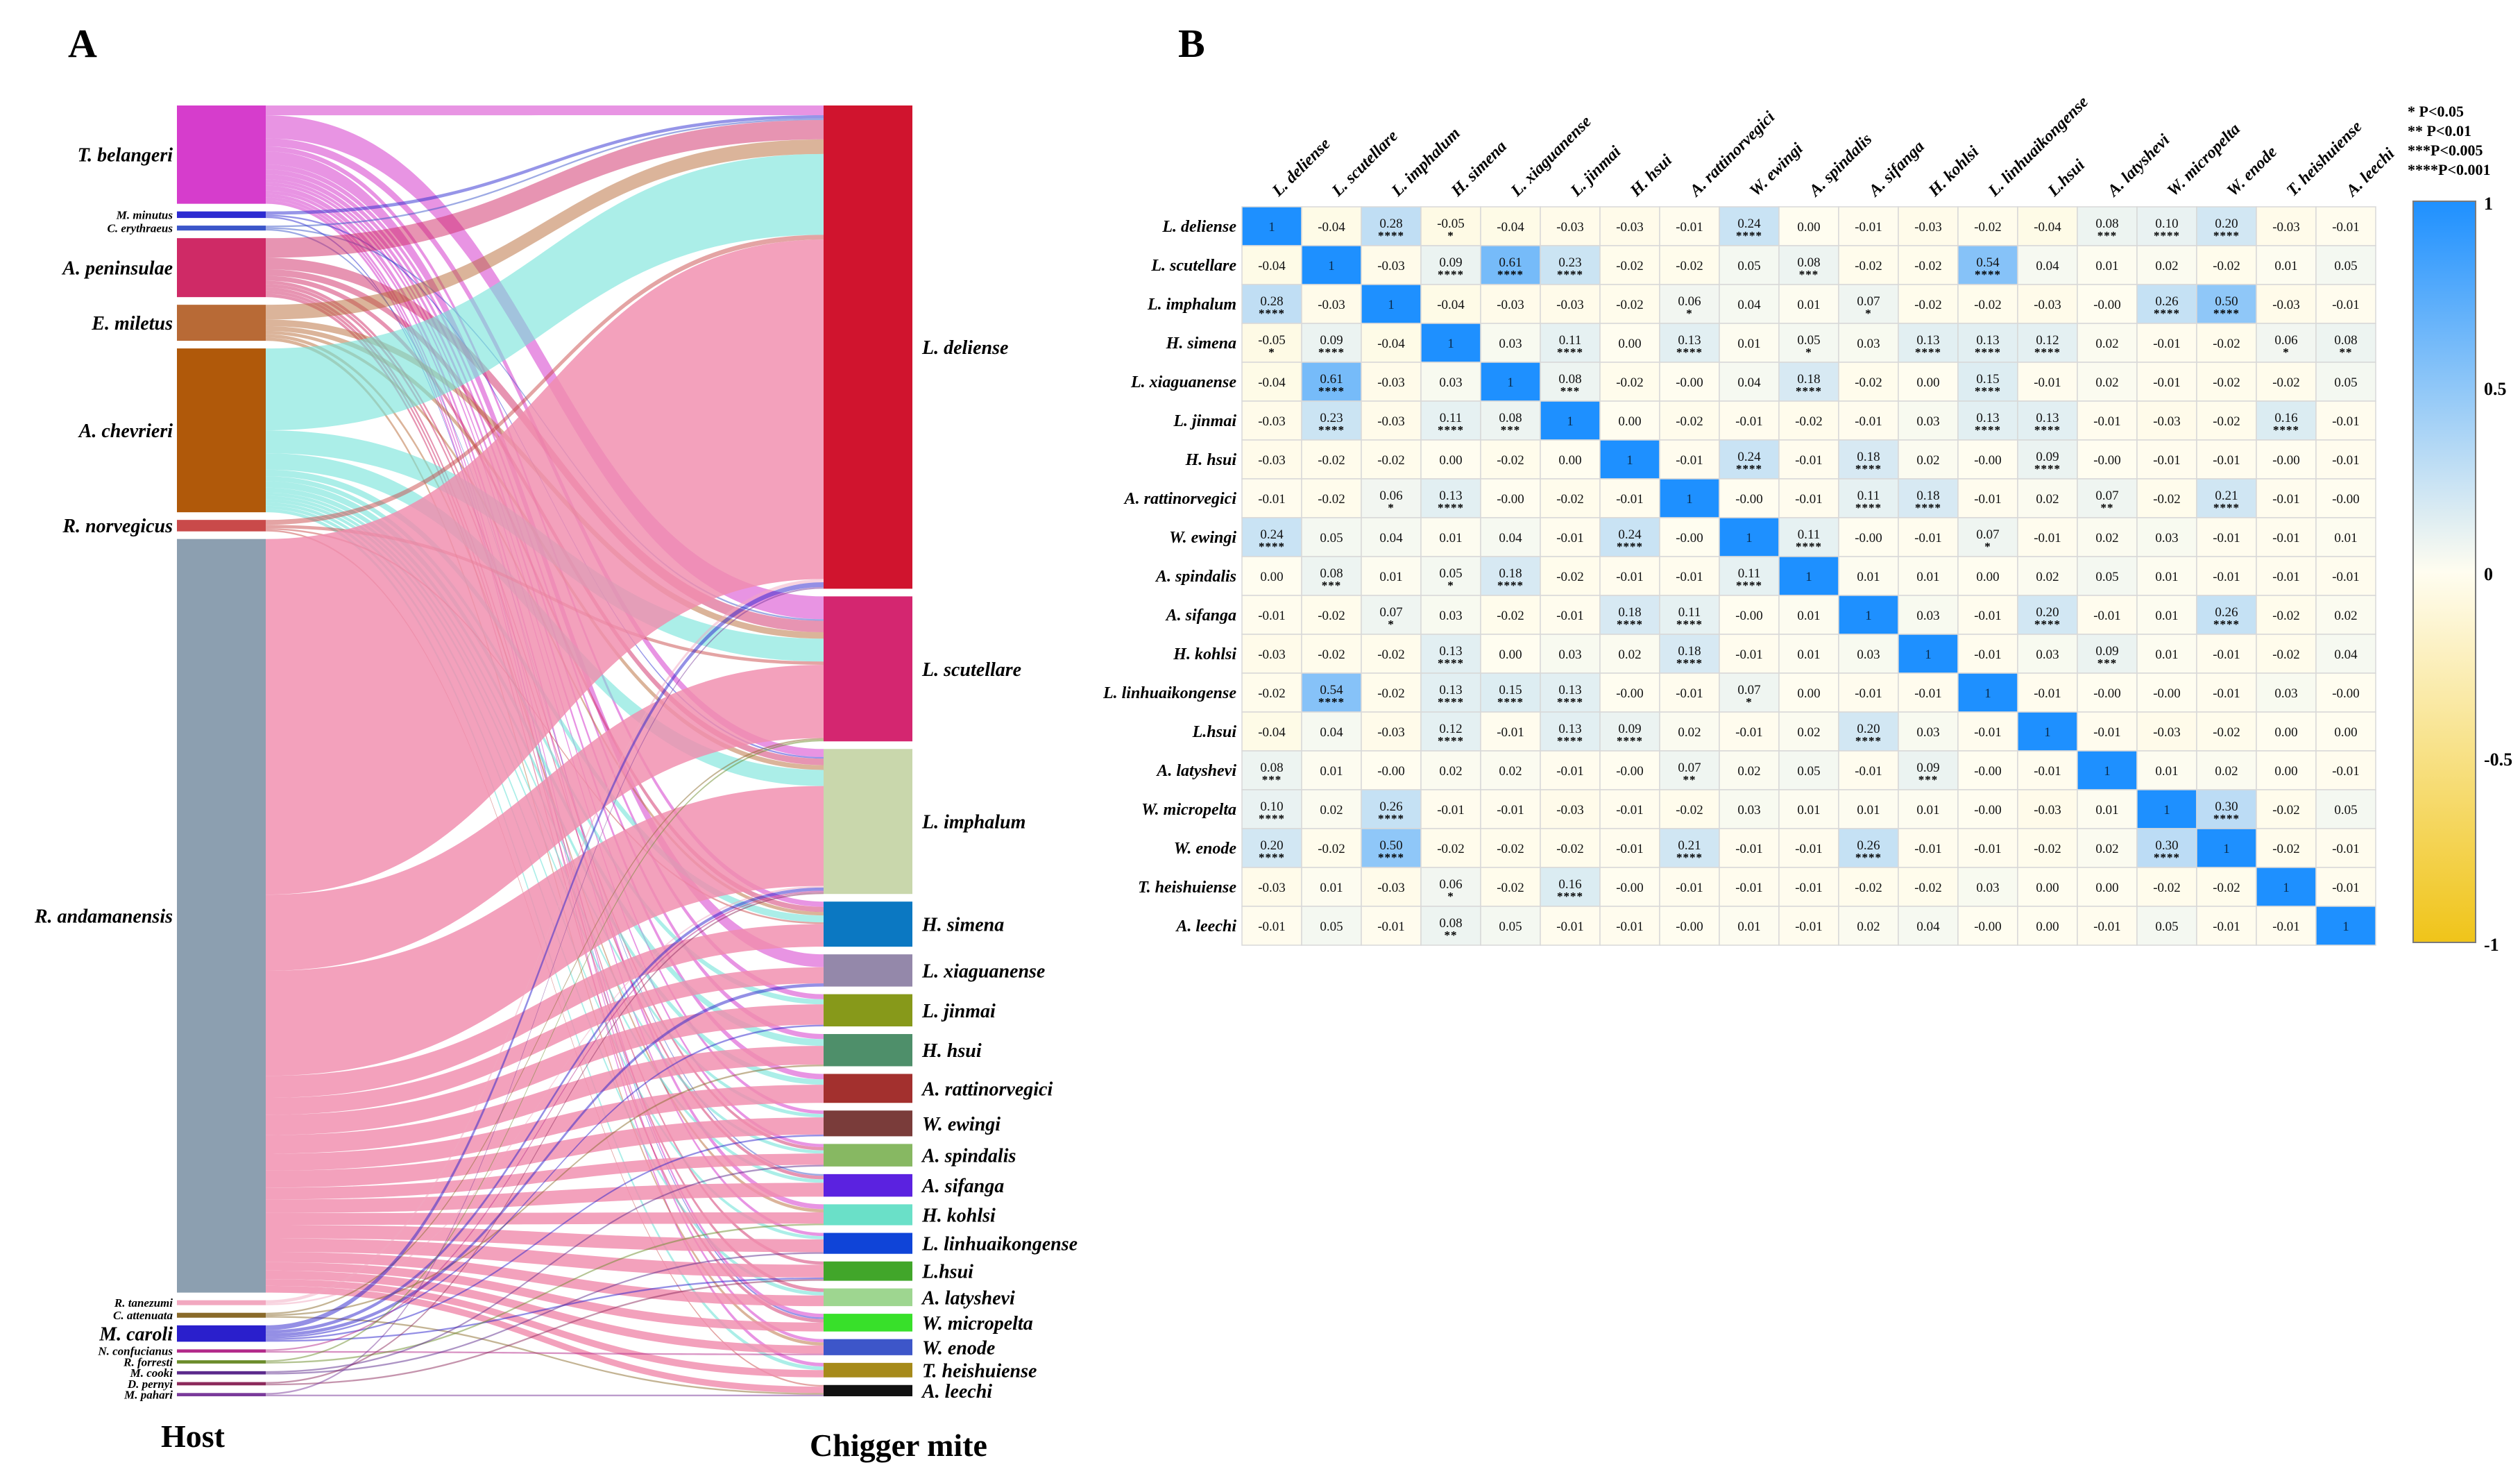  What do you see at coordinates (1451, 508) in the screenshot?
I see `heatmap-stars-7-3: ****` at bounding box center [1451, 508].